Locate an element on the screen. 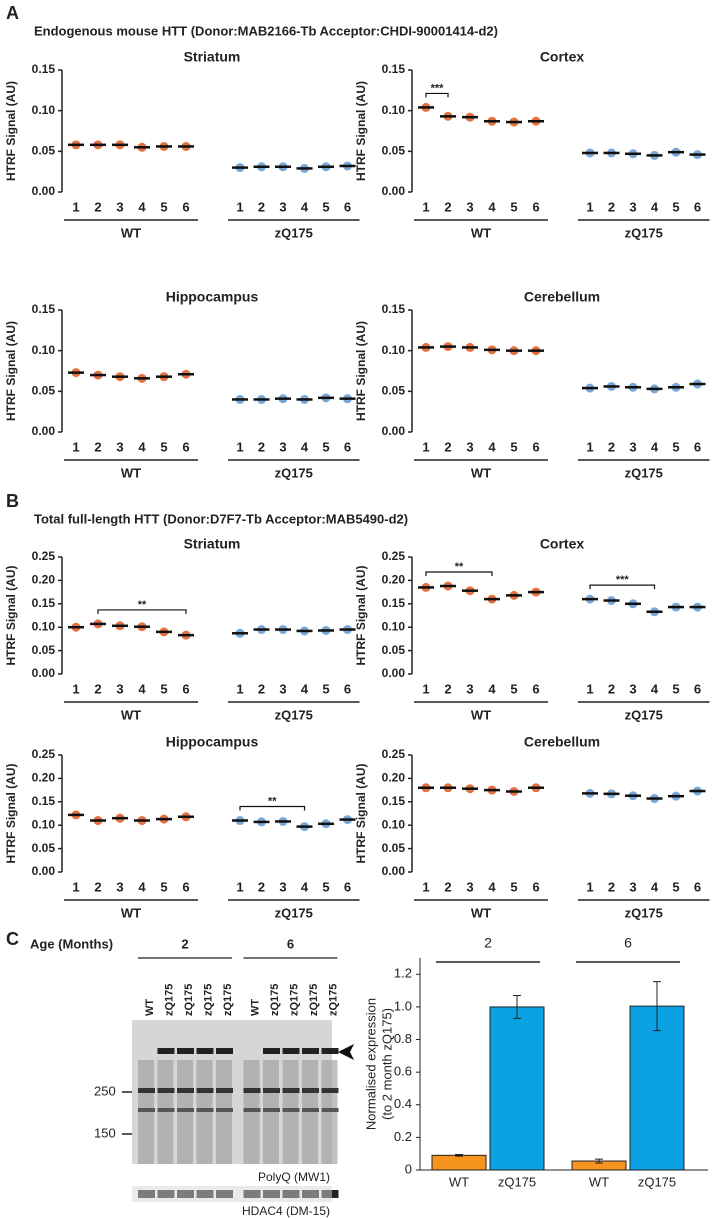 The width and height of the screenshot is (728, 1219). bar is located at coordinates (517, 1088).